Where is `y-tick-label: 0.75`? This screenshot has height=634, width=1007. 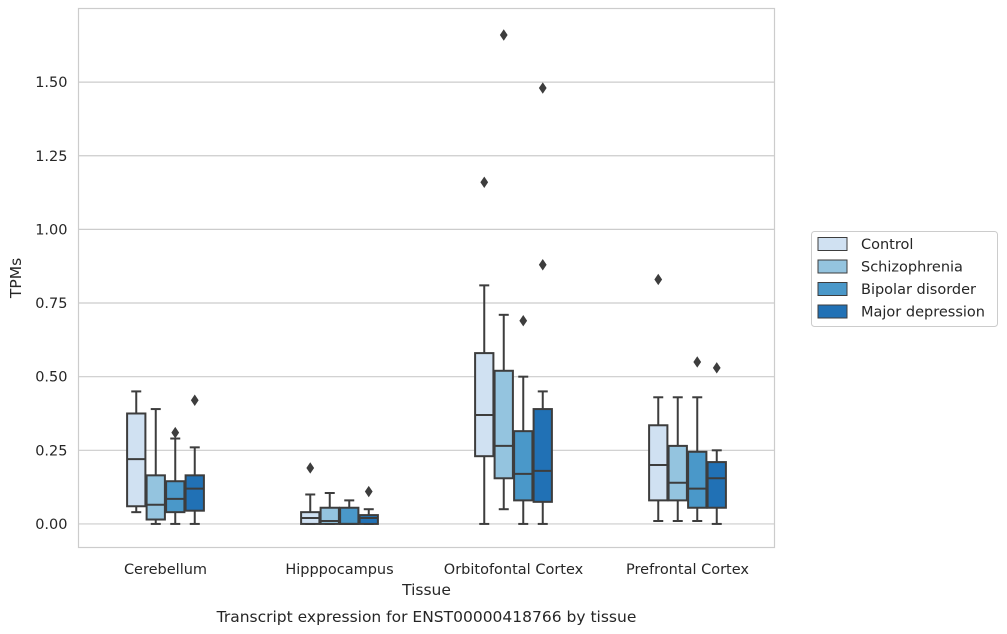
y-tick-label: 0.75 is located at coordinates (51, 304).